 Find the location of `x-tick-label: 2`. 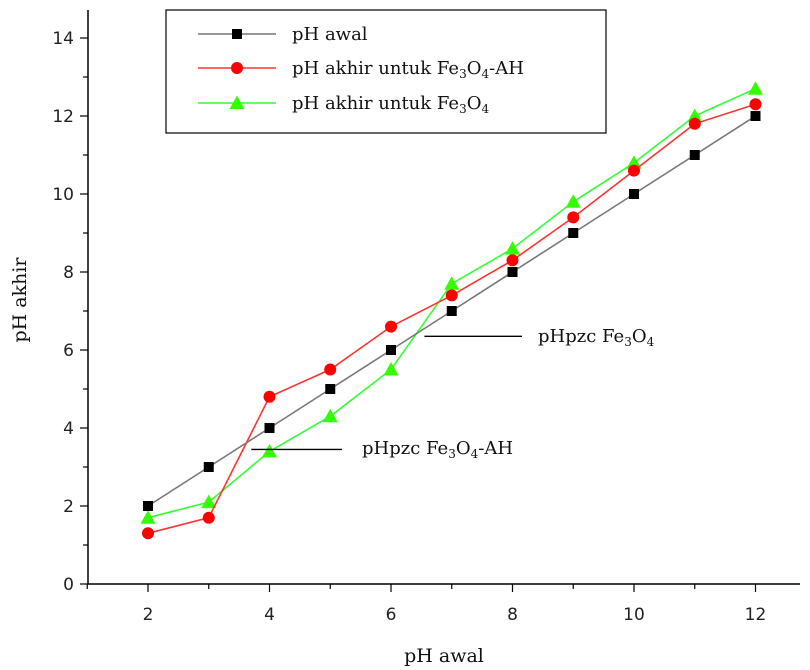

x-tick-label: 2 is located at coordinates (148, 615).